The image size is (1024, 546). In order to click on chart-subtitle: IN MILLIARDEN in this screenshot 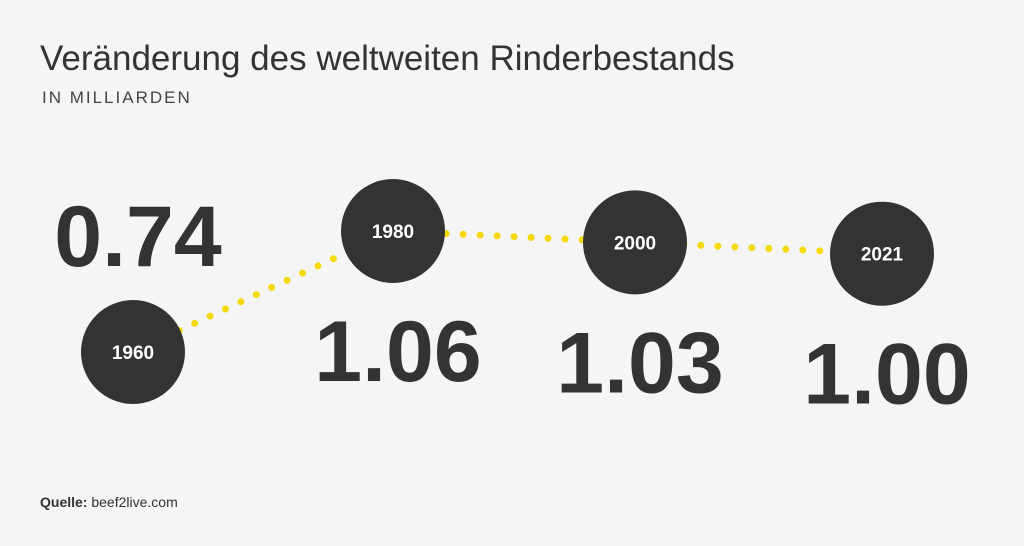, I will do `click(117, 97)`.